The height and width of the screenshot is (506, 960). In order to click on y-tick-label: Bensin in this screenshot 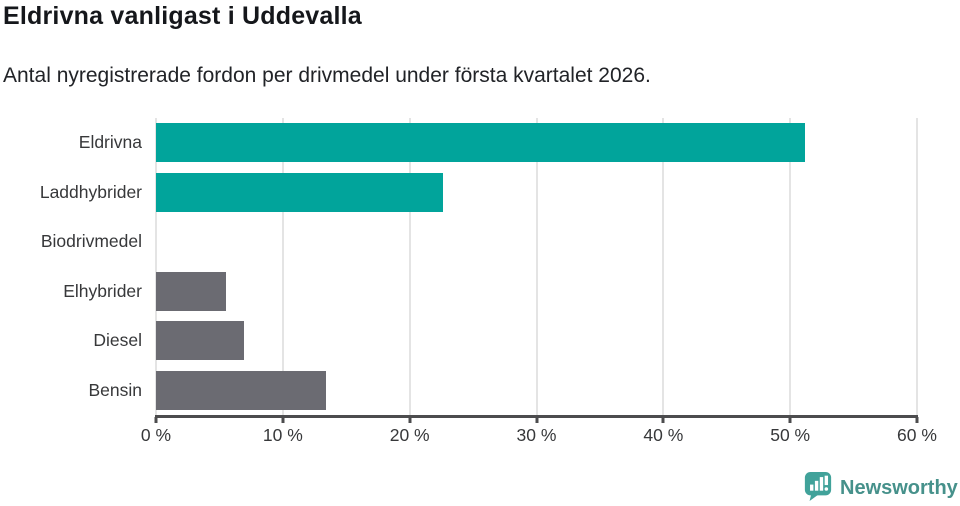, I will do `click(115, 389)`.